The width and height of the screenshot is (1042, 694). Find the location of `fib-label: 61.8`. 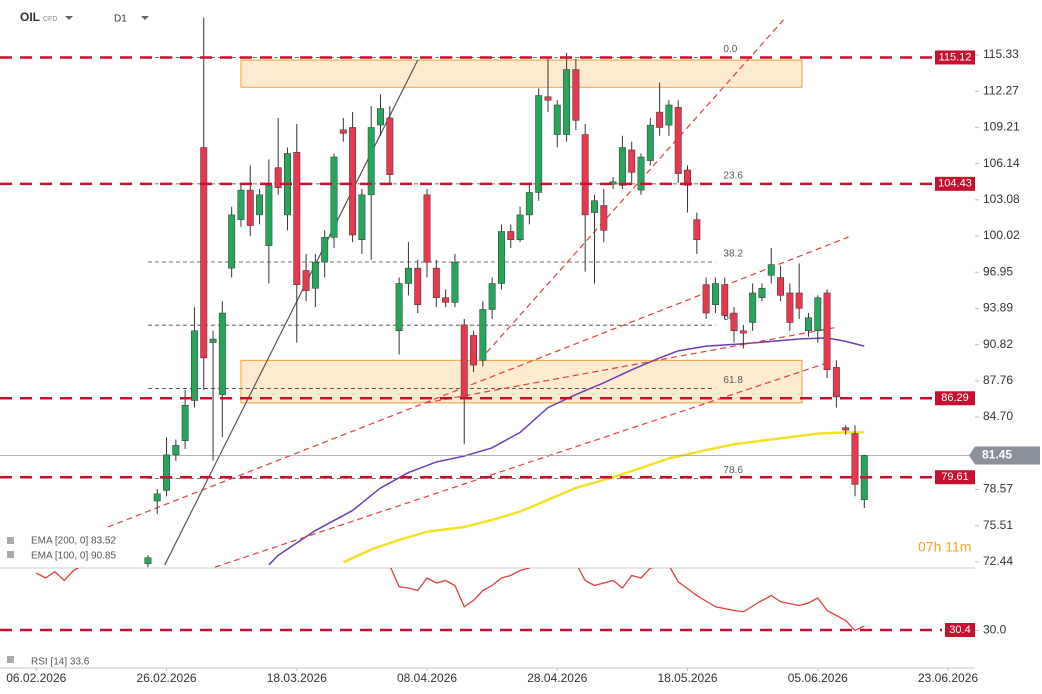

fib-label: 61.8 is located at coordinates (733, 380).